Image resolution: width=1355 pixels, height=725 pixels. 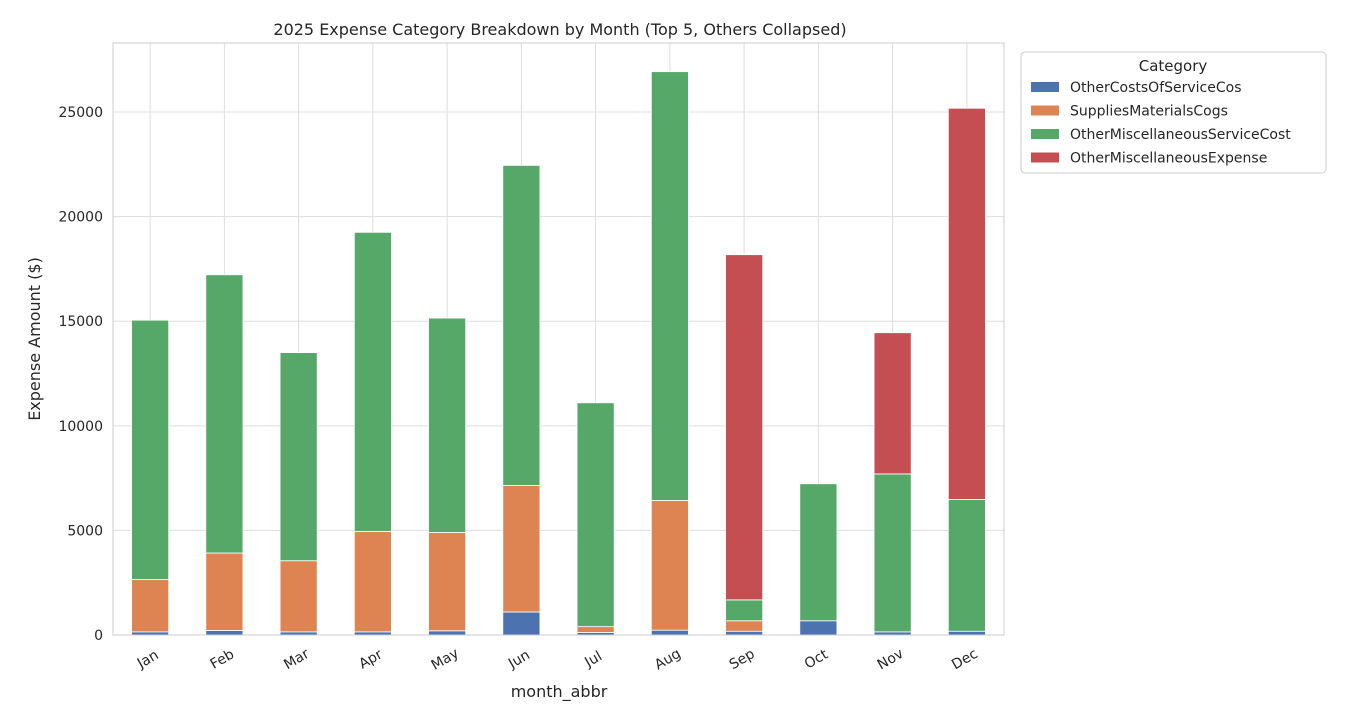 I want to click on legend-label: OtherMiscellaneousServiceCost, so click(x=1180, y=135).